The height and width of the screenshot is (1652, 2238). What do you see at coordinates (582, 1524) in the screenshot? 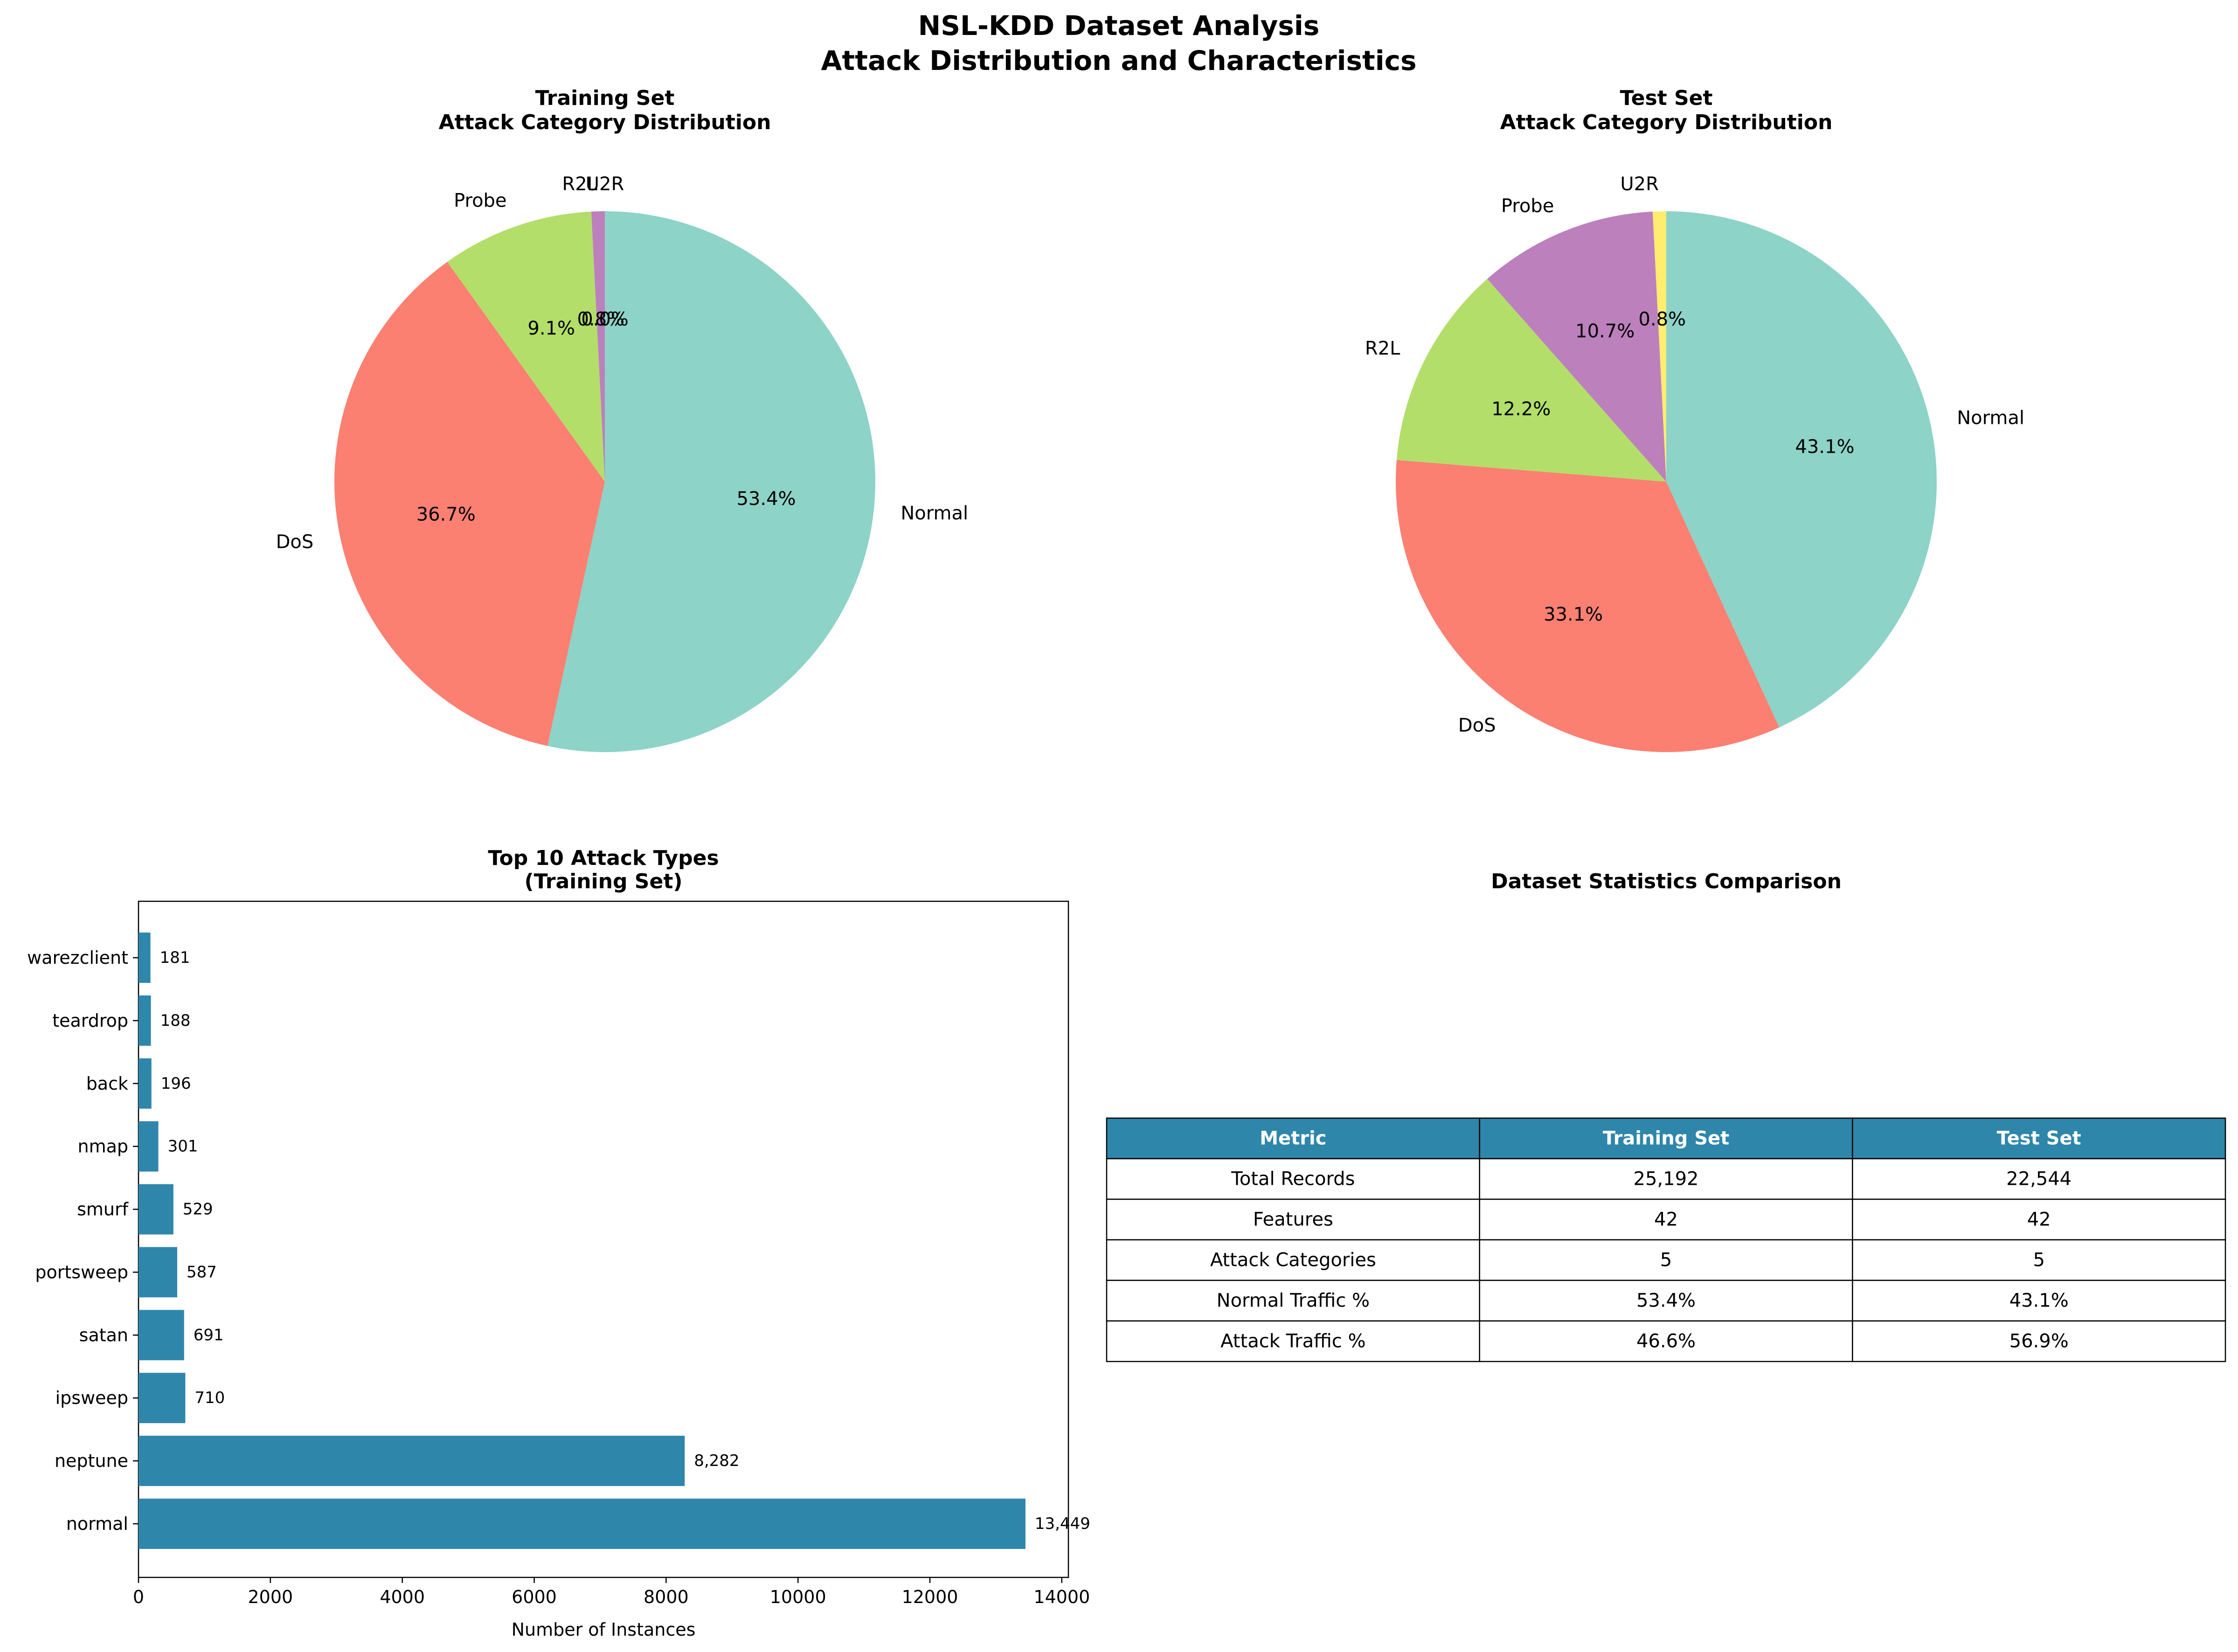
I see `bar-normal` at bounding box center [582, 1524].